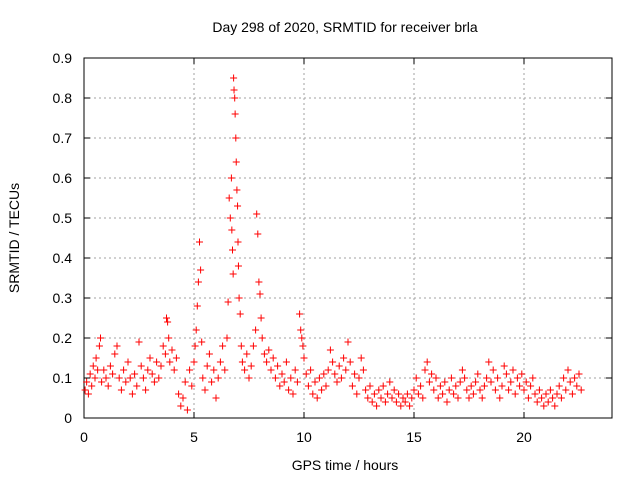 The width and height of the screenshot is (640, 480). Describe the element at coordinates (63, 258) in the screenshot. I see `y-tick-label: 0.4` at that location.